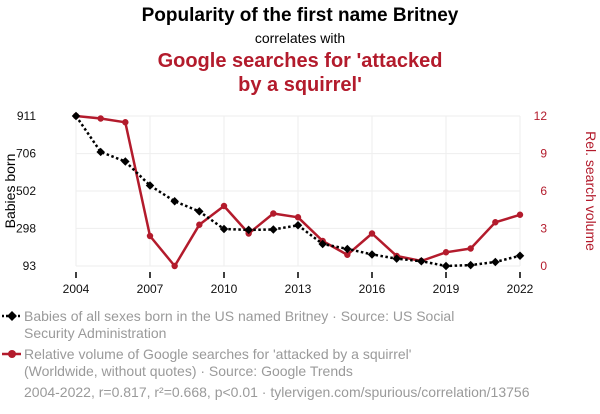 This screenshot has height=414, width=600. Describe the element at coordinates (12, 316) in the screenshot. I see `legend-marker-diamond` at that location.